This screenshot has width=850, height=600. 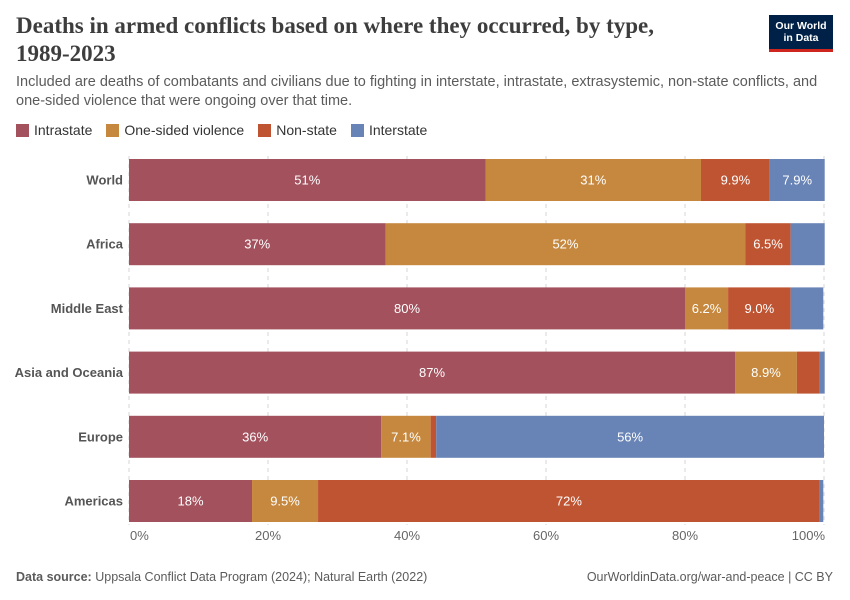 I want to click on logo-line-1: Our World, so click(x=801, y=26).